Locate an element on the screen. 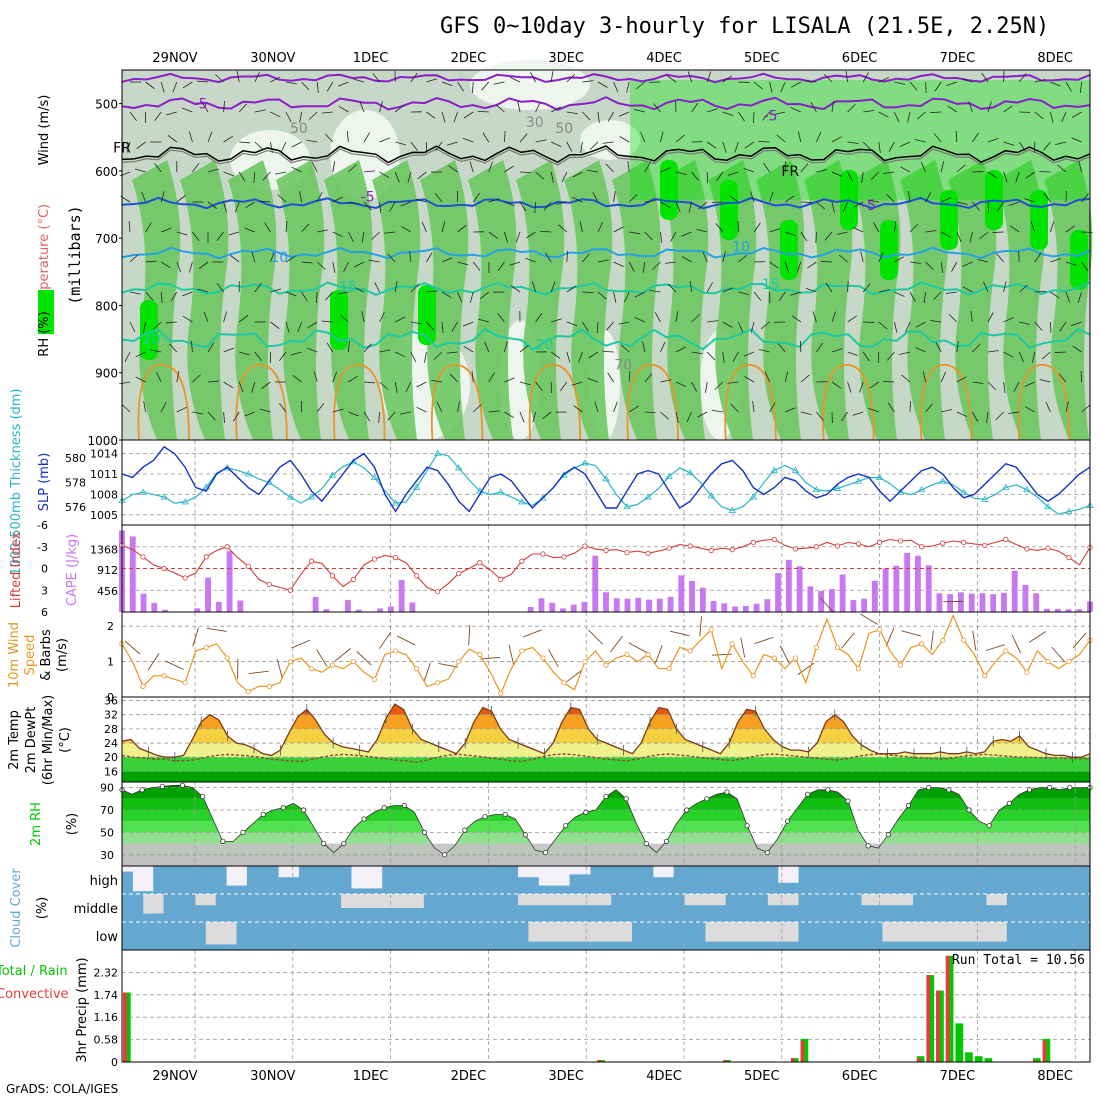  rh-high-streak is located at coordinates (149, 330).